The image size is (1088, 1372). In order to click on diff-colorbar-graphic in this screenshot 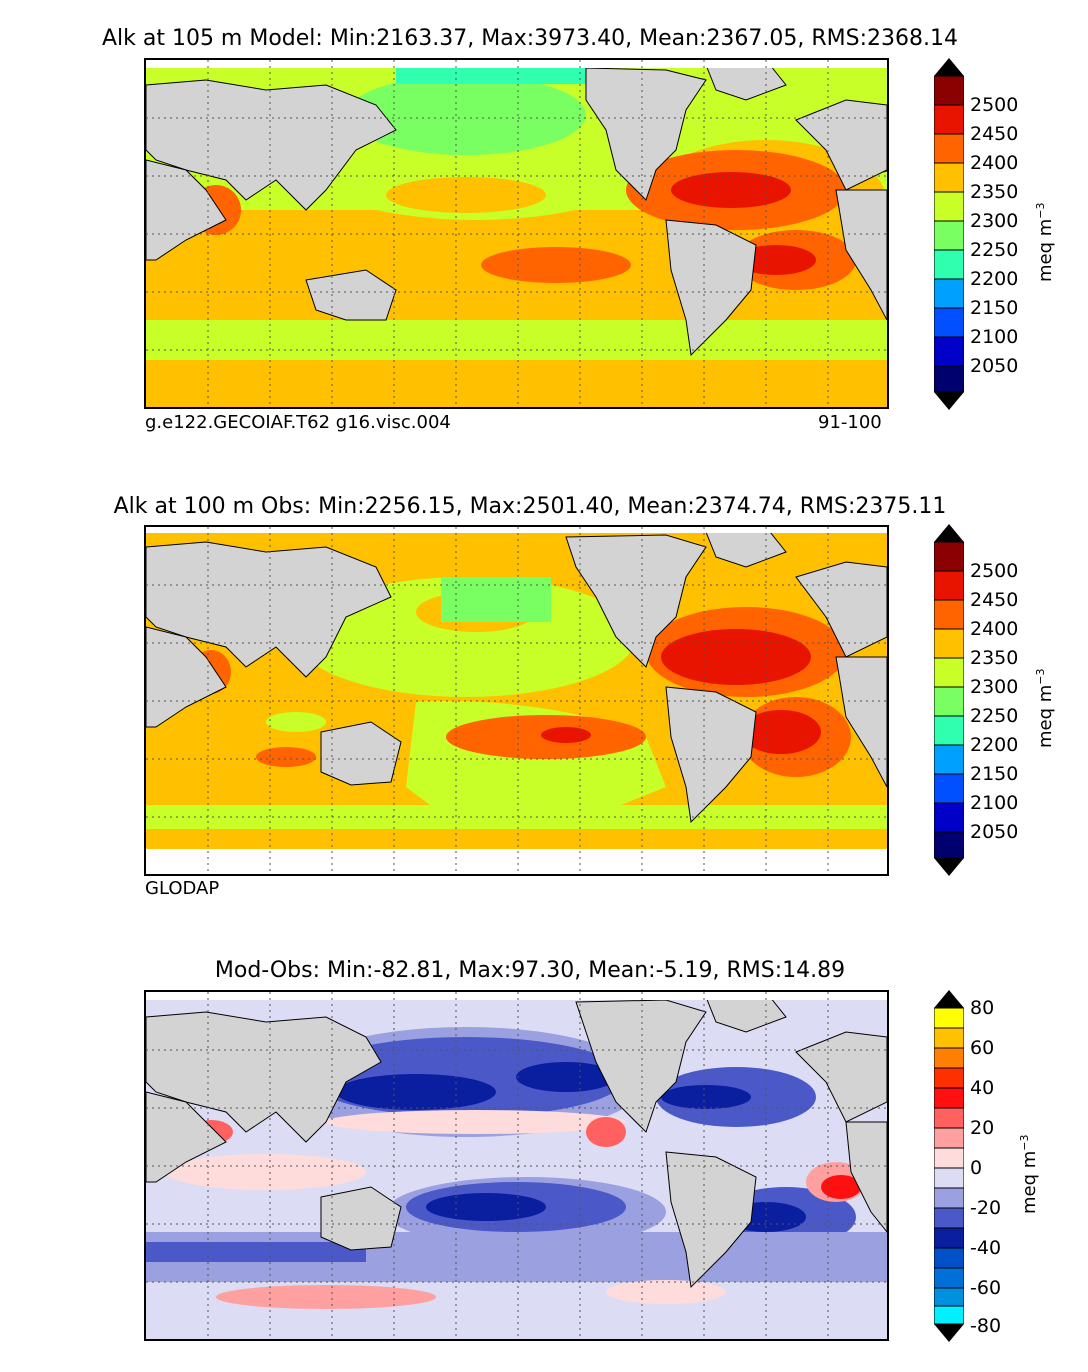, I will do `click(949, 1166)`.